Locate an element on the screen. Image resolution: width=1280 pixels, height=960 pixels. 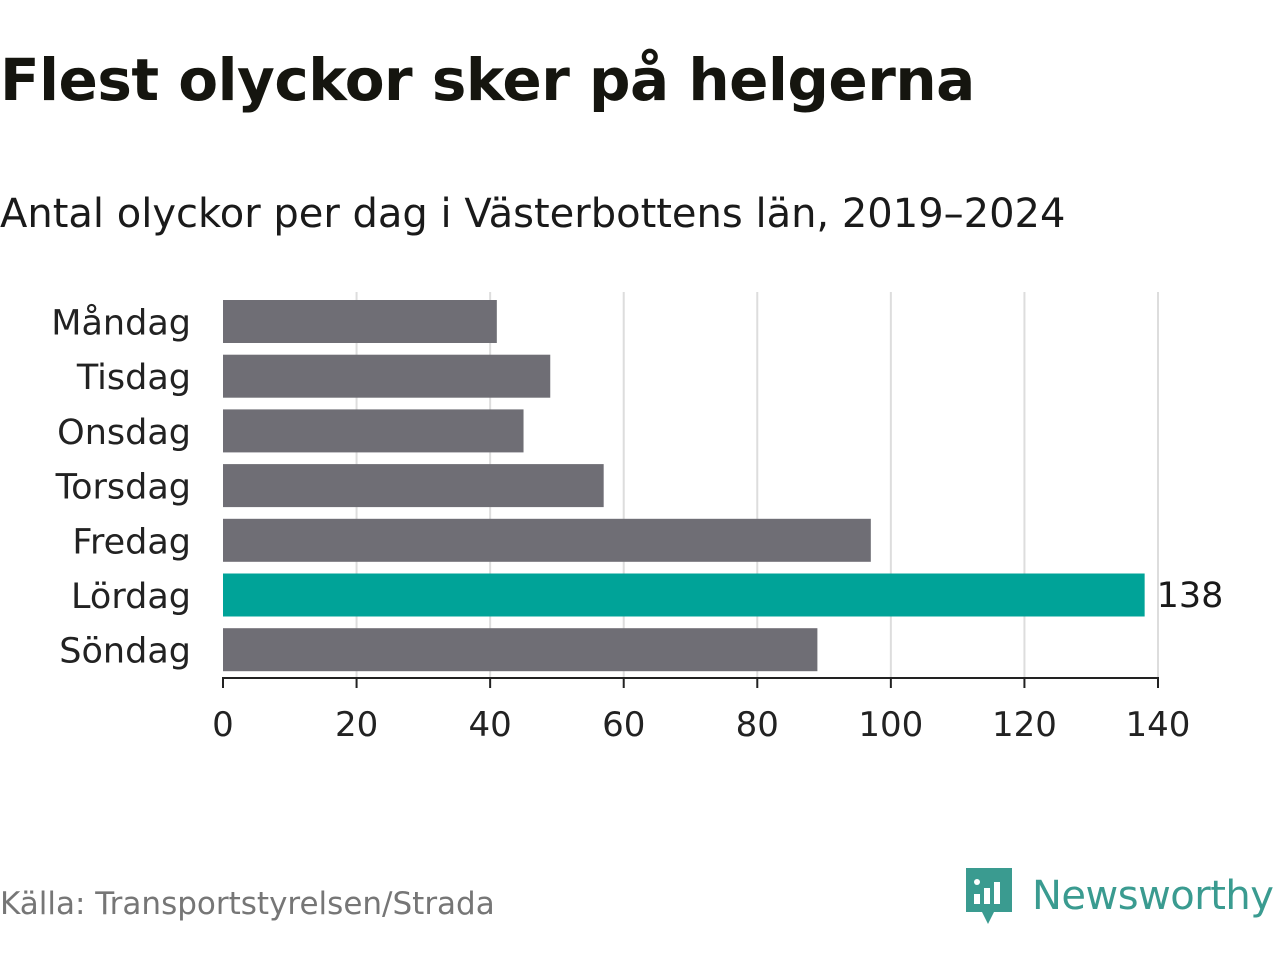
brand-name: Newsworthy is located at coordinates (1153, 896).